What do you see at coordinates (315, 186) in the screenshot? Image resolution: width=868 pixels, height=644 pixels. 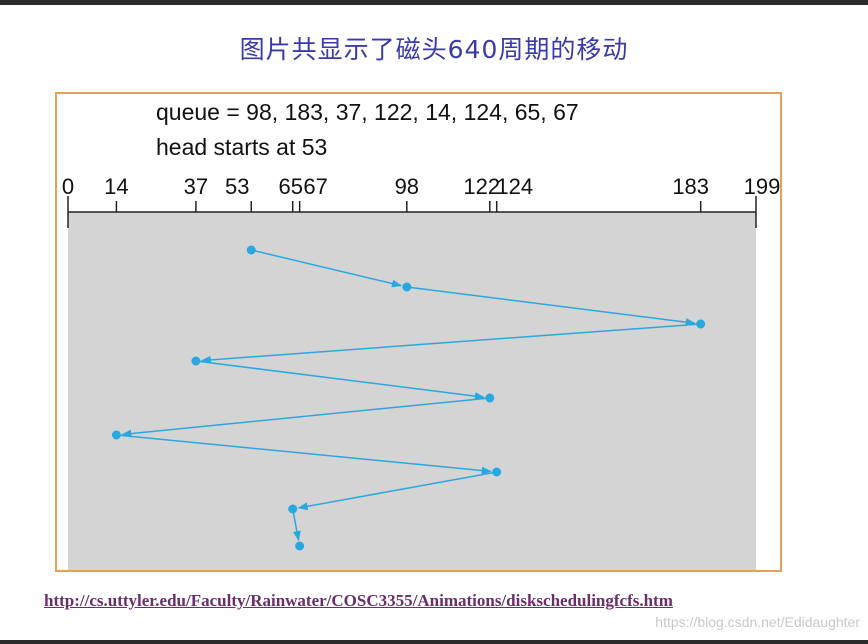 I see `tick-label: 67` at bounding box center [315, 186].